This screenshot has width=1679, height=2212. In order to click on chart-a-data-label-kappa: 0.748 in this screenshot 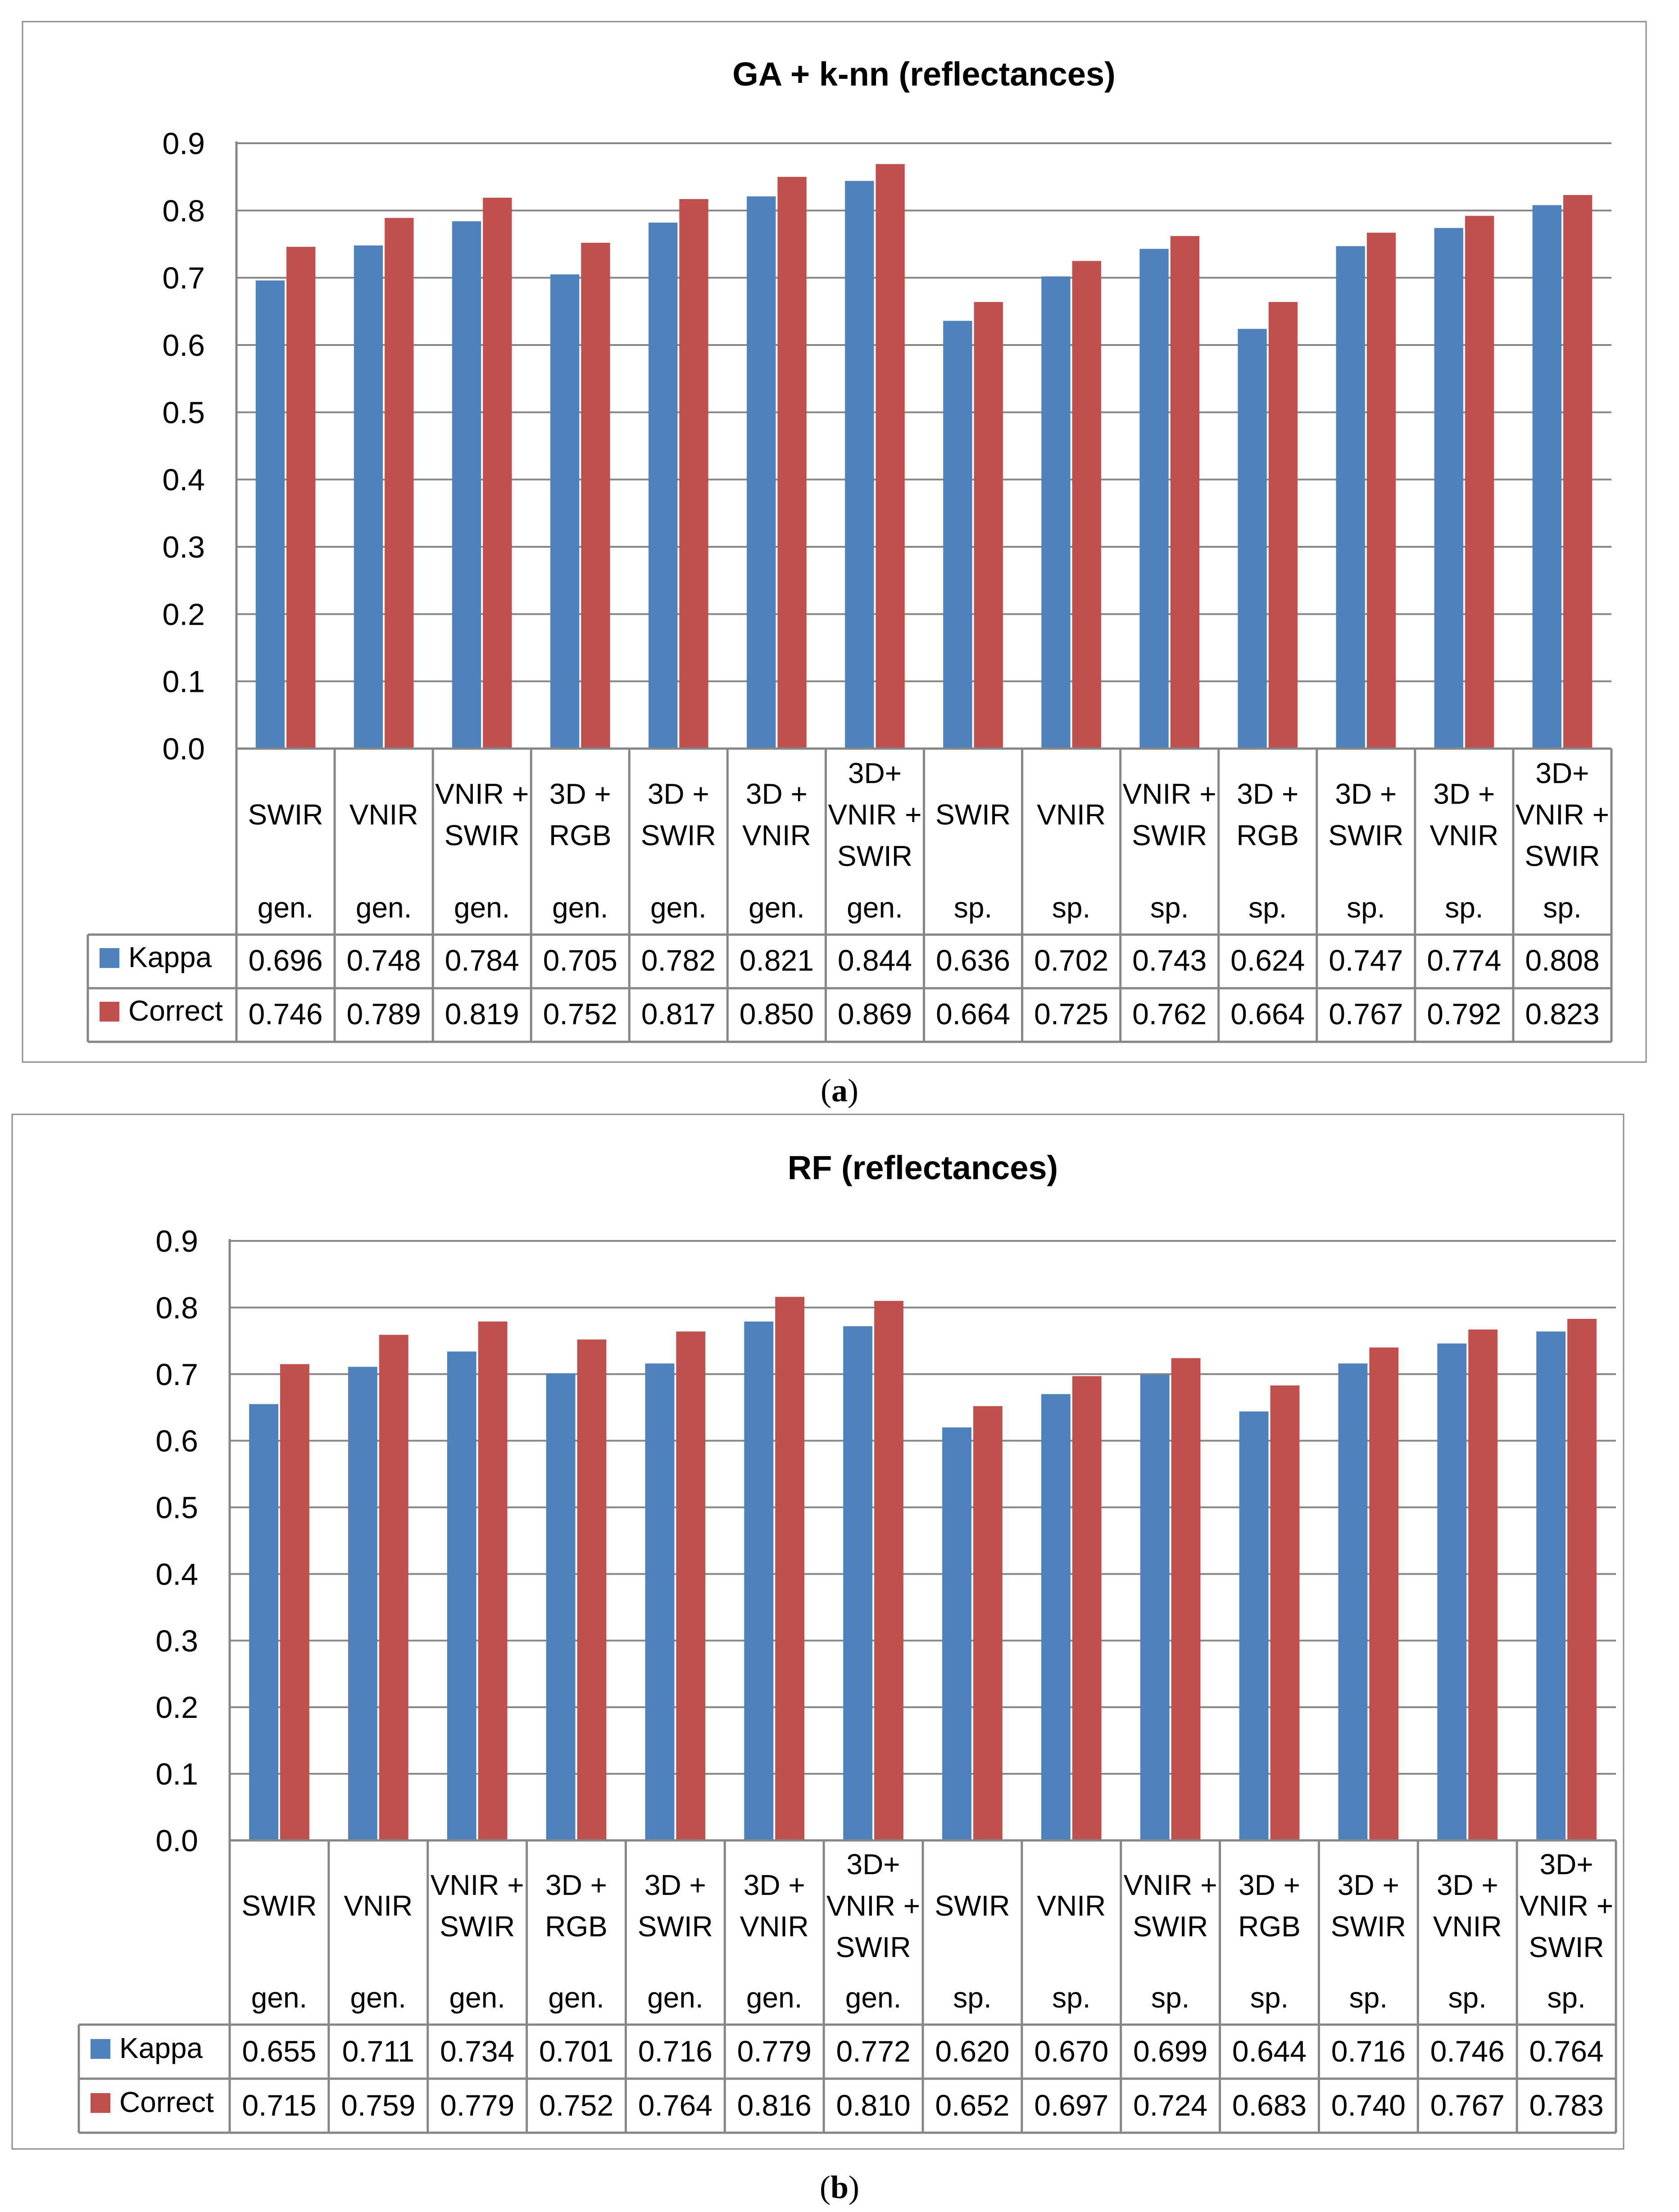, I will do `click(384, 961)`.